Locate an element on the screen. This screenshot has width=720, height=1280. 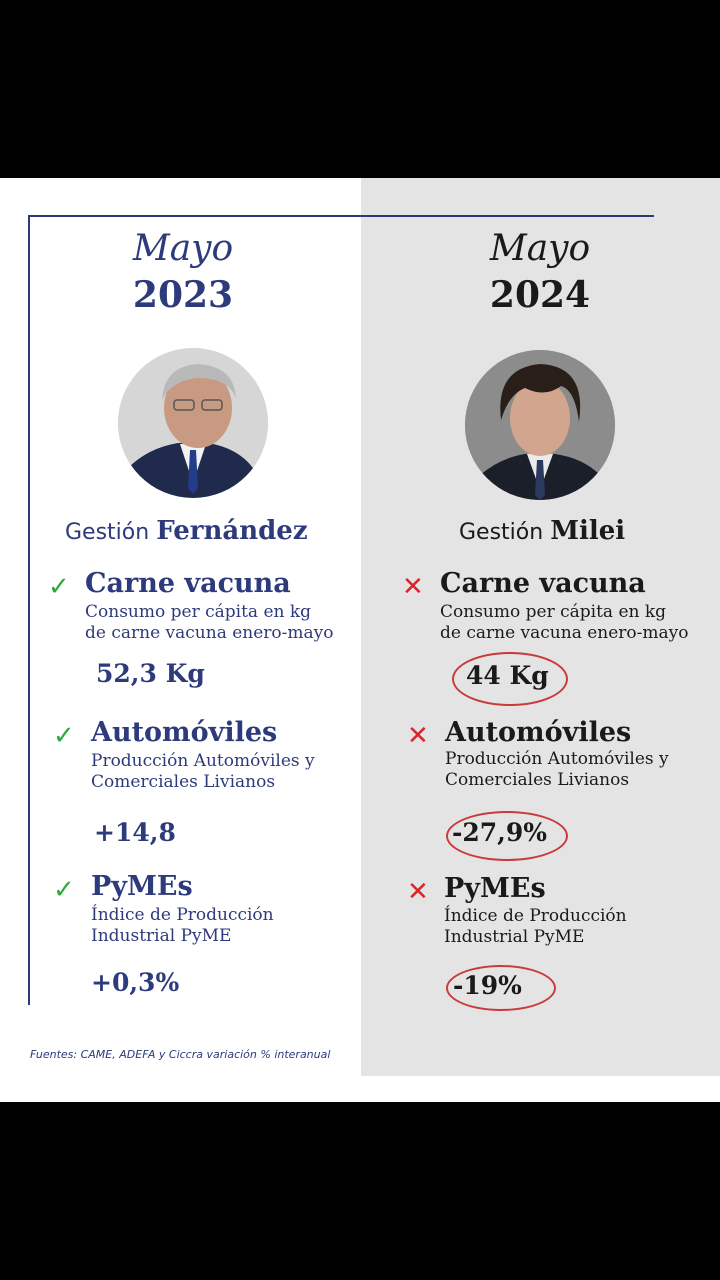
right-metric-value: -19% is located at coordinates (487, 985).